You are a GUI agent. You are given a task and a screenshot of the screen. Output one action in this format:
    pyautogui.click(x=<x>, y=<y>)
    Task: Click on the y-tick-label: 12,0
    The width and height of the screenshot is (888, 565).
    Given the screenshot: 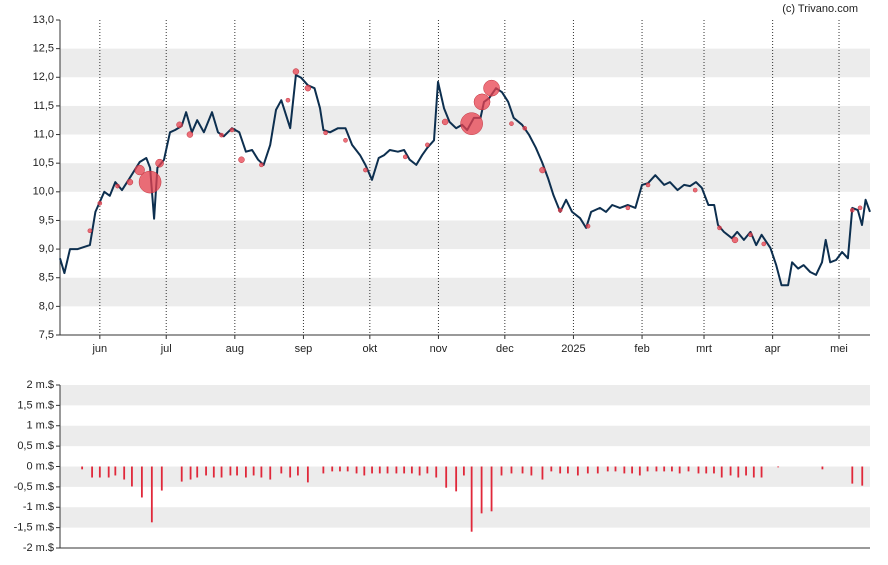 What is the action you would take?
    pyautogui.click(x=43, y=77)
    